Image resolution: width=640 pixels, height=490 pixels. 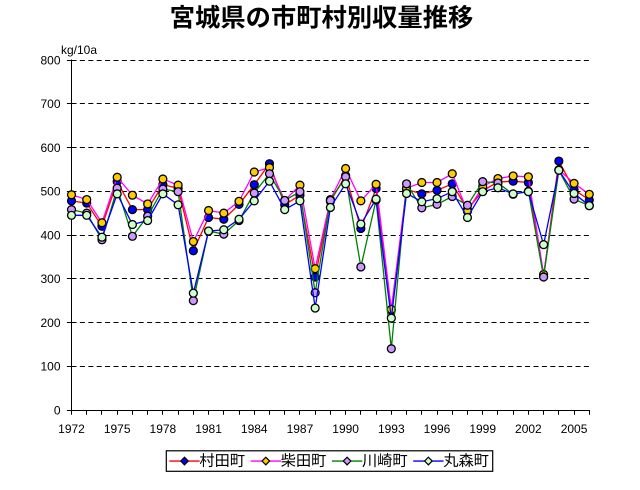 I want to click on svg-text: 1996, so click(x=437, y=429).